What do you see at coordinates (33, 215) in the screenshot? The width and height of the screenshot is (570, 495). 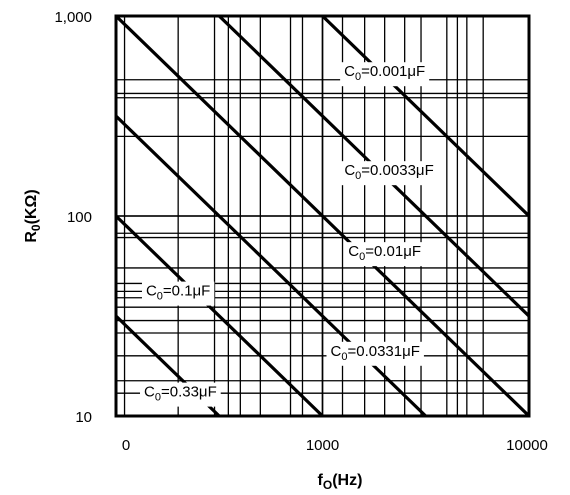 I see `y-axis-title: R0(KΩ)` at bounding box center [33, 215].